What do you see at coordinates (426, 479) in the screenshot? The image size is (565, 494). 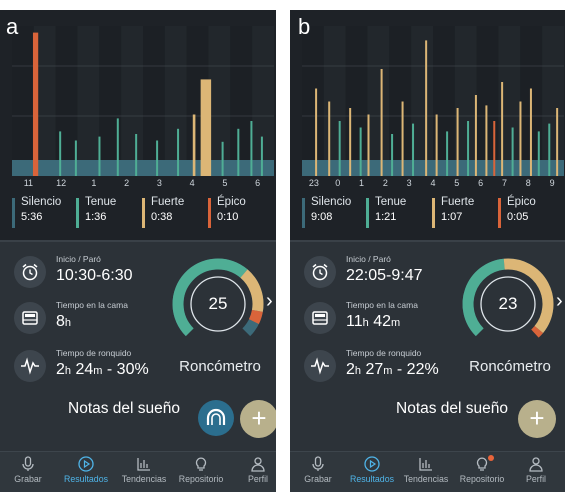 I see `nav-label: Tendencias` at bounding box center [426, 479].